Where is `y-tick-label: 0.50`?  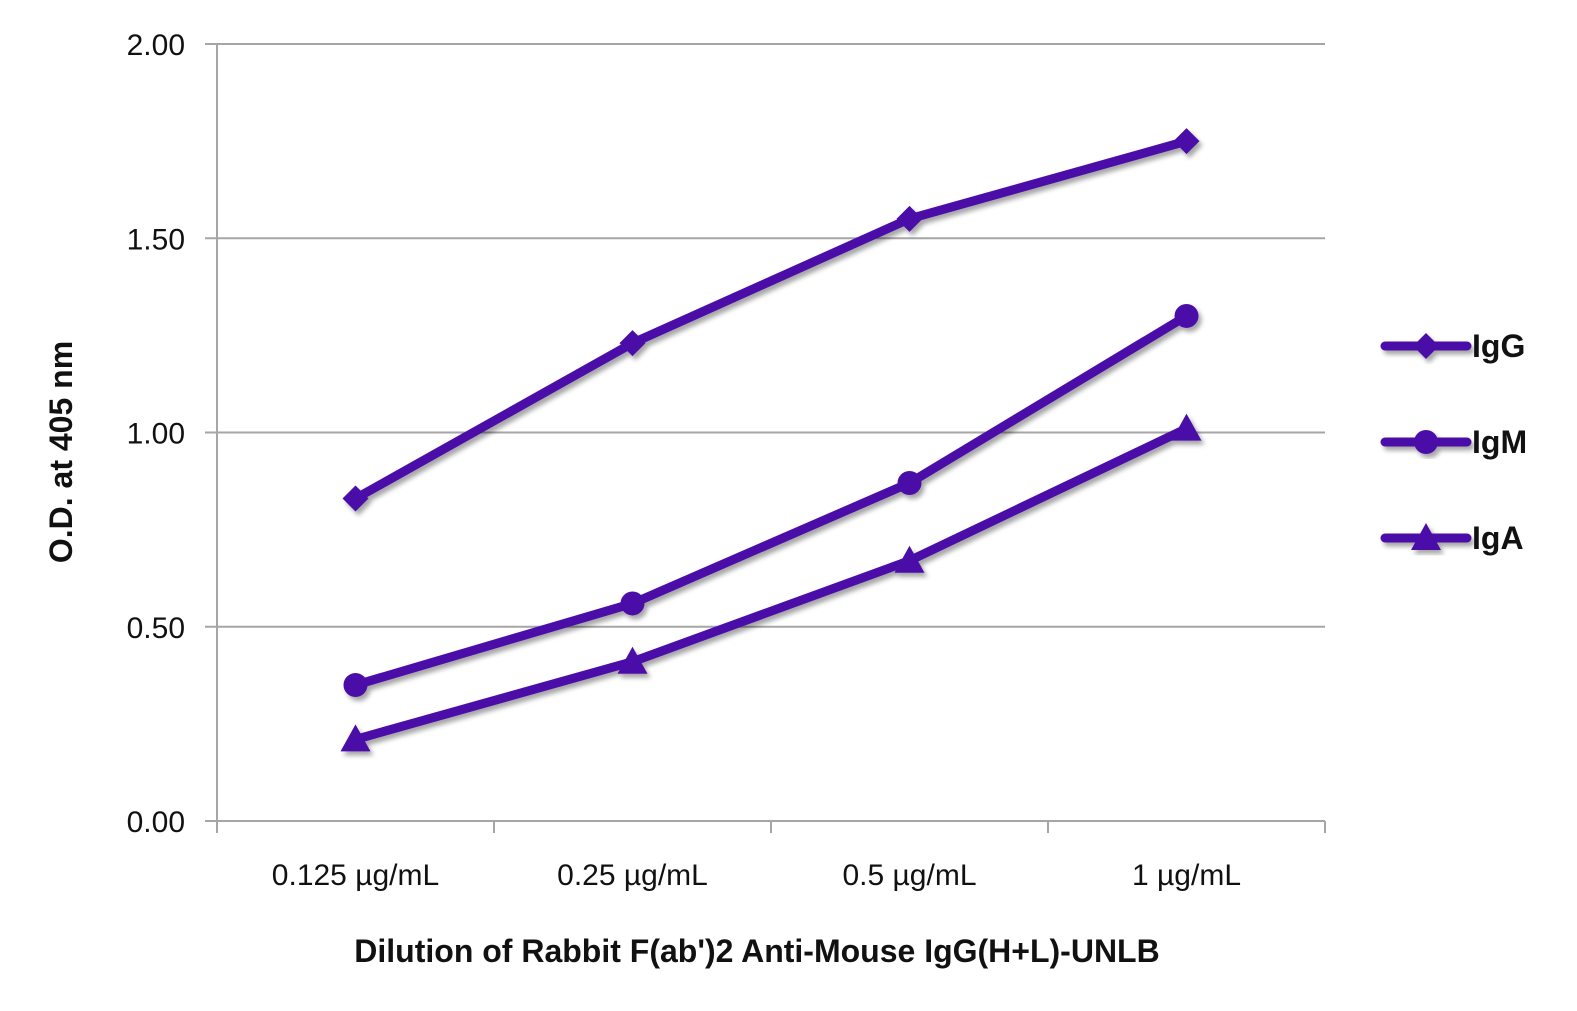 y-tick-label: 0.50 is located at coordinates (156, 628).